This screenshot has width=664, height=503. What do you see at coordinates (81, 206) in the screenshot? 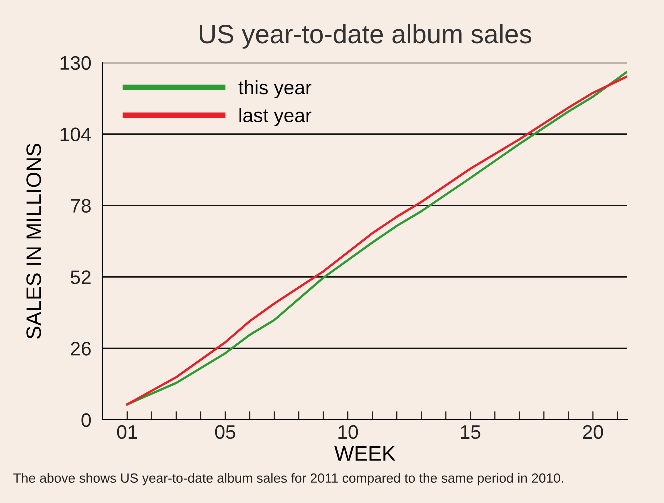
I see `y-tick-label: 78` at bounding box center [81, 206].